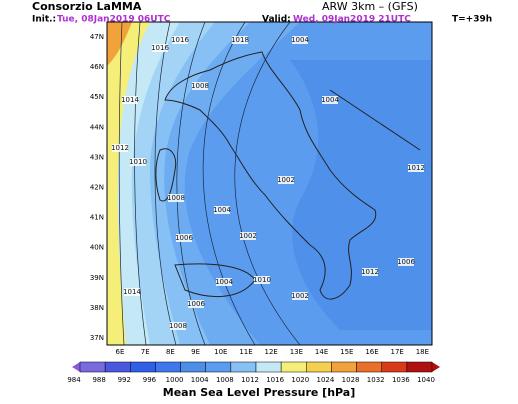 Image resolution: width=518 pixels, height=404 pixels. I want to click on lon-label: 6E, so click(120, 352).